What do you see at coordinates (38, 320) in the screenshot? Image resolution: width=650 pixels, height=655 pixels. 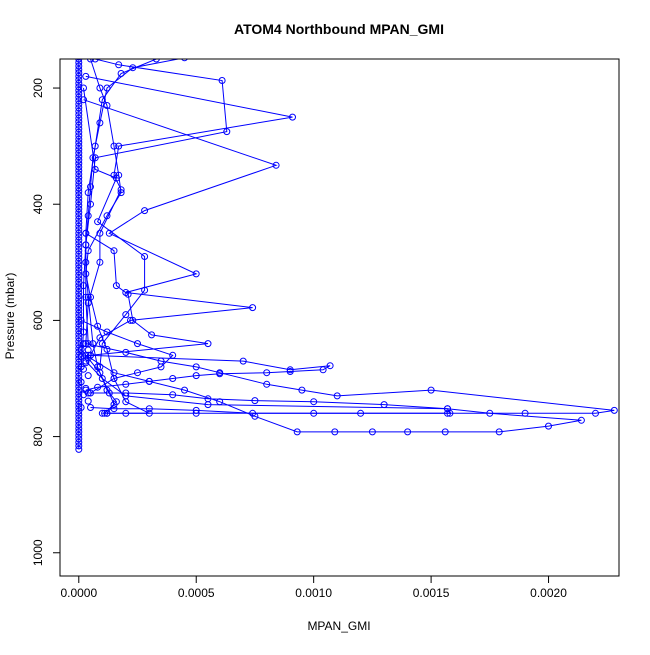 I see `y-tick-label: 600` at bounding box center [38, 320].